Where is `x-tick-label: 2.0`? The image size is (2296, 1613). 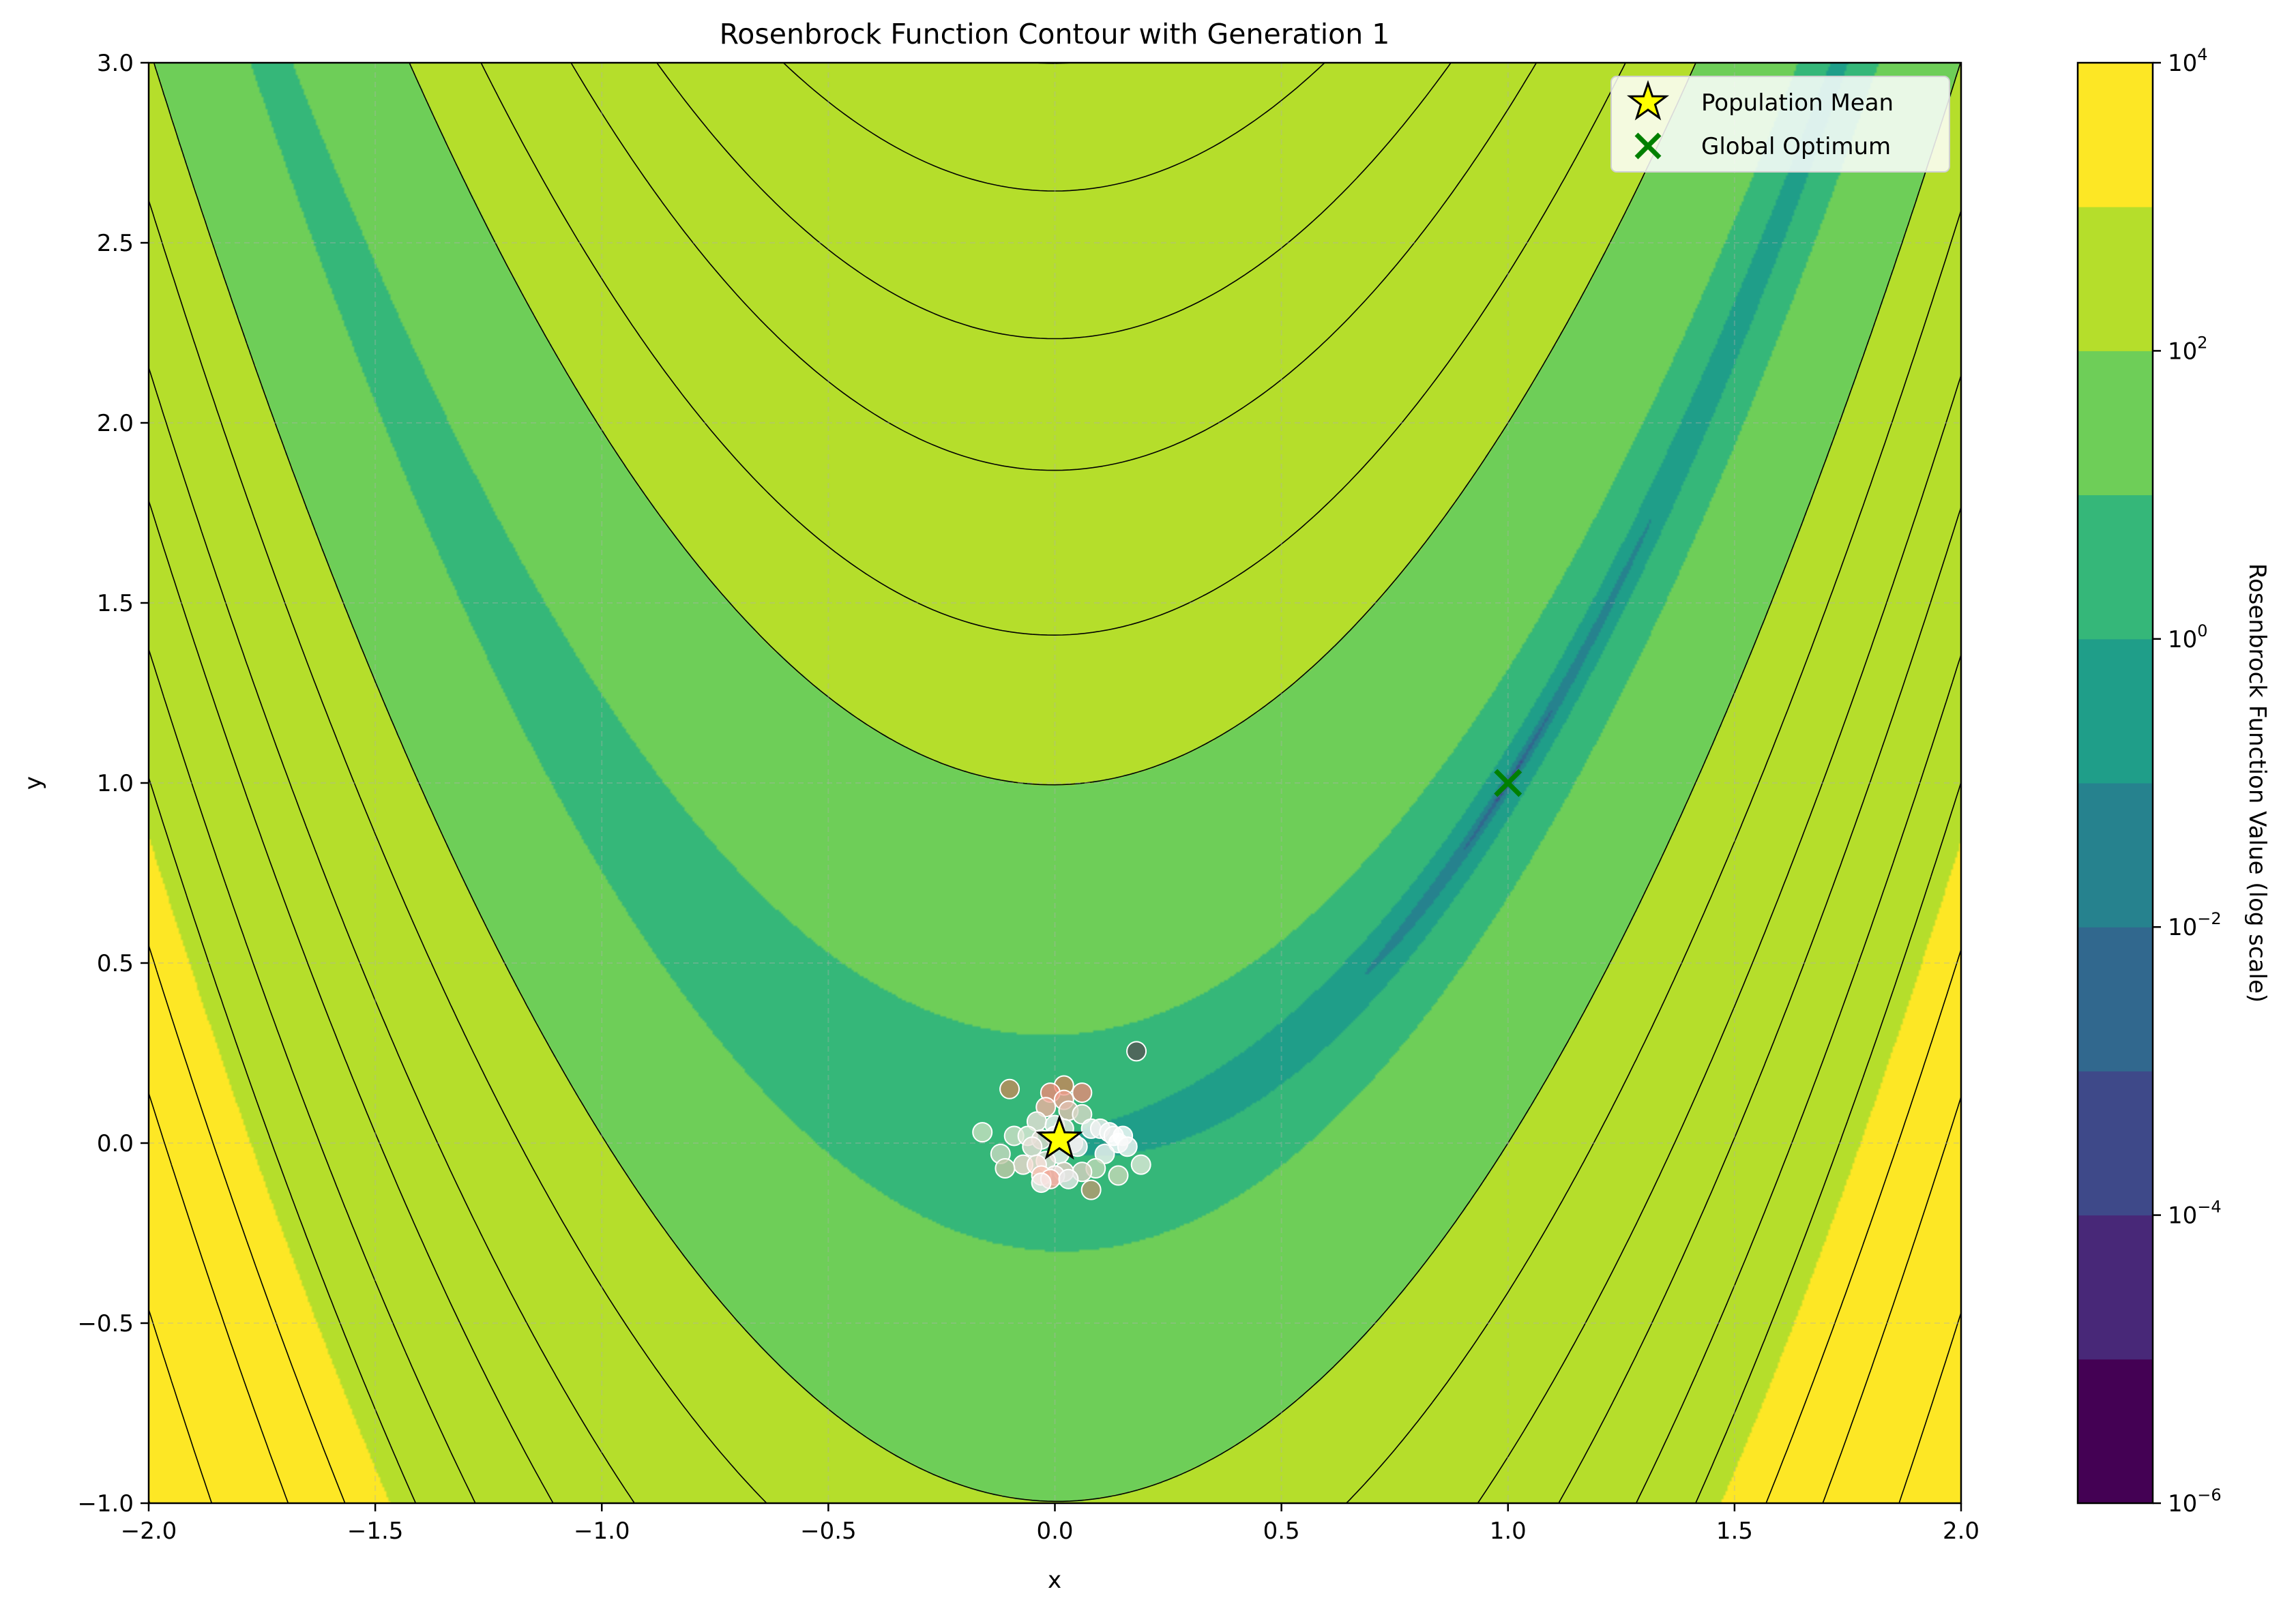 x-tick-label: 2.0 is located at coordinates (1961, 1531).